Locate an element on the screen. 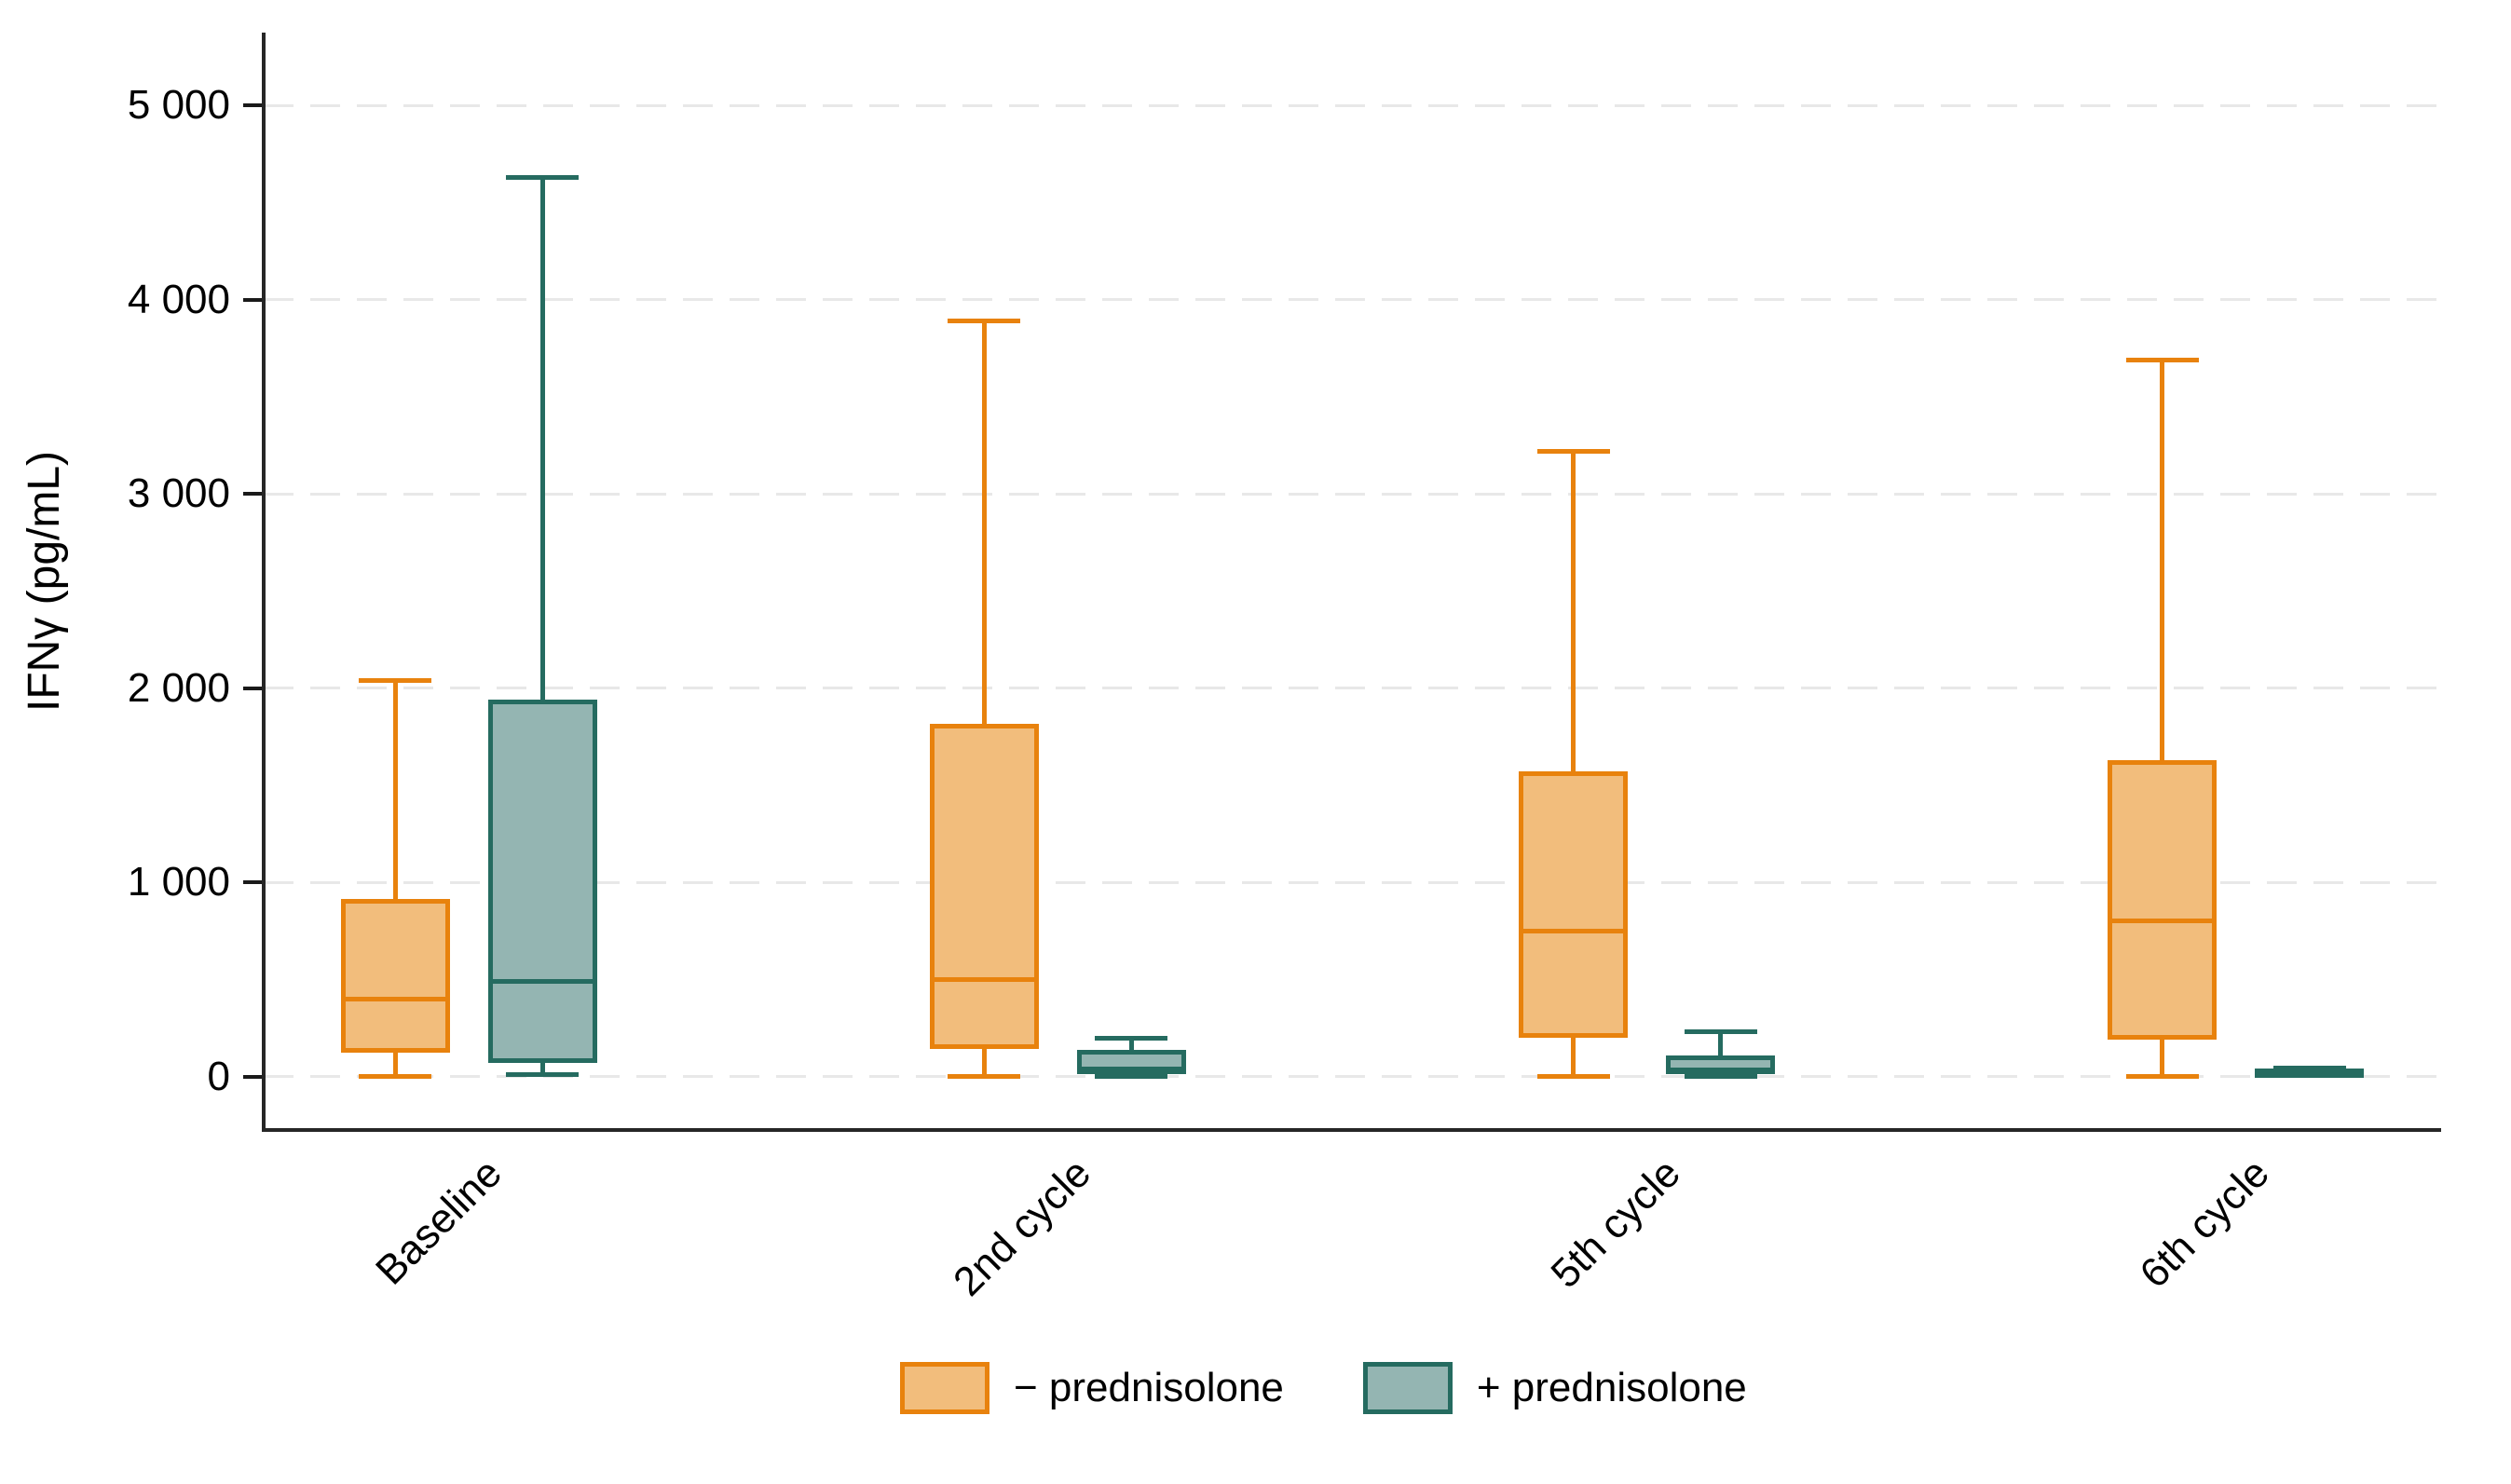 This screenshot has width=2511, height=1484. legend-swatch-minus-prednisolone is located at coordinates (945, 1388).